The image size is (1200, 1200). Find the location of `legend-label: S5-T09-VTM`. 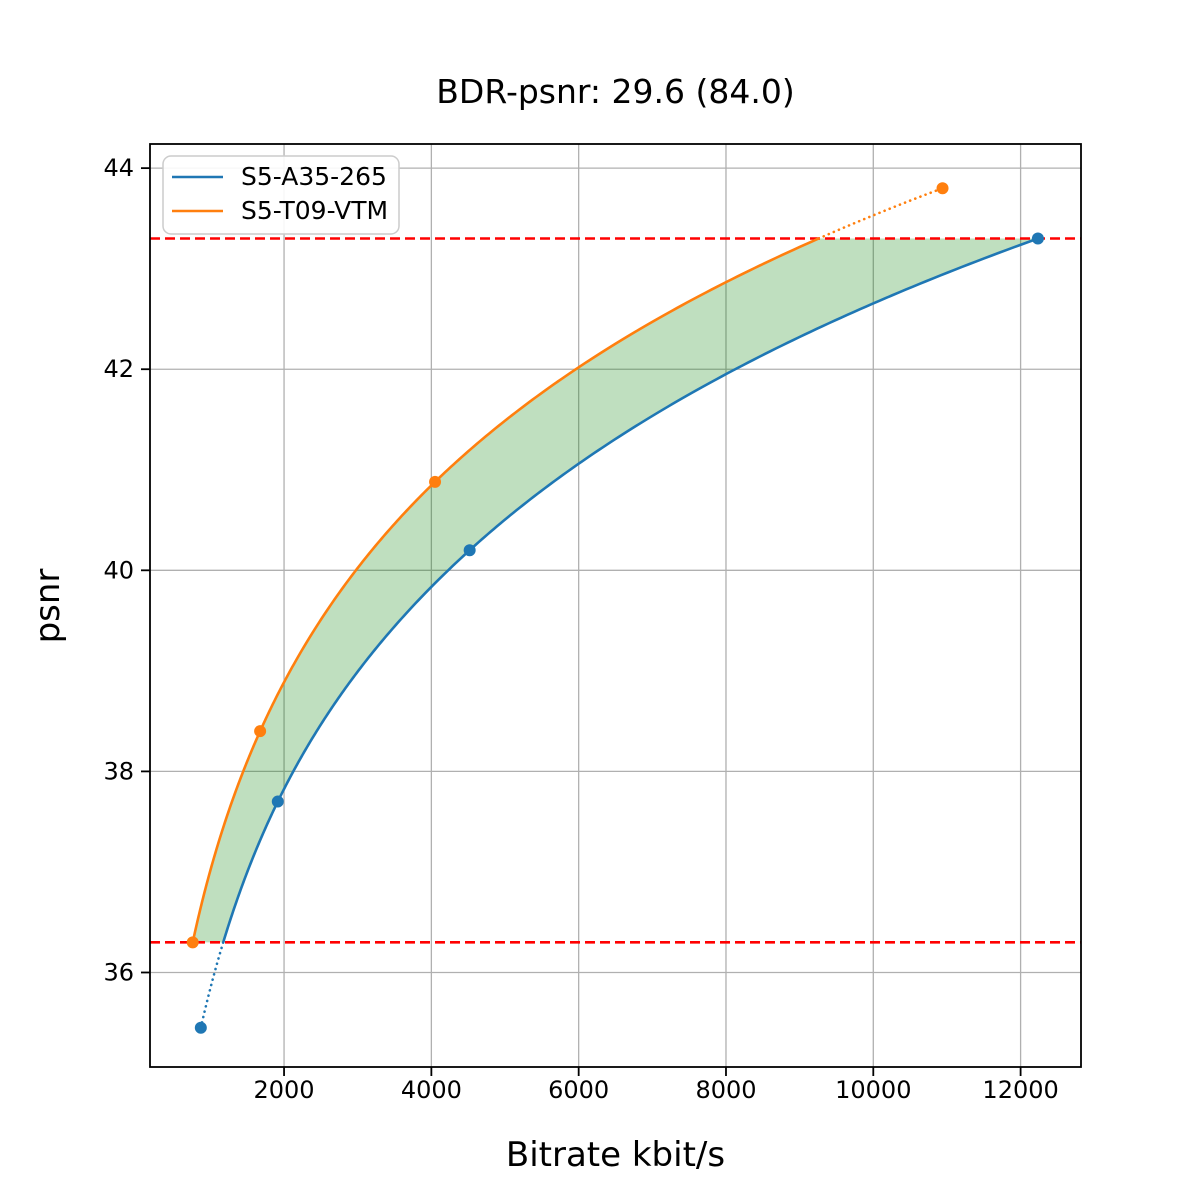

legend-label: S5-T09-VTM is located at coordinates (314, 210).